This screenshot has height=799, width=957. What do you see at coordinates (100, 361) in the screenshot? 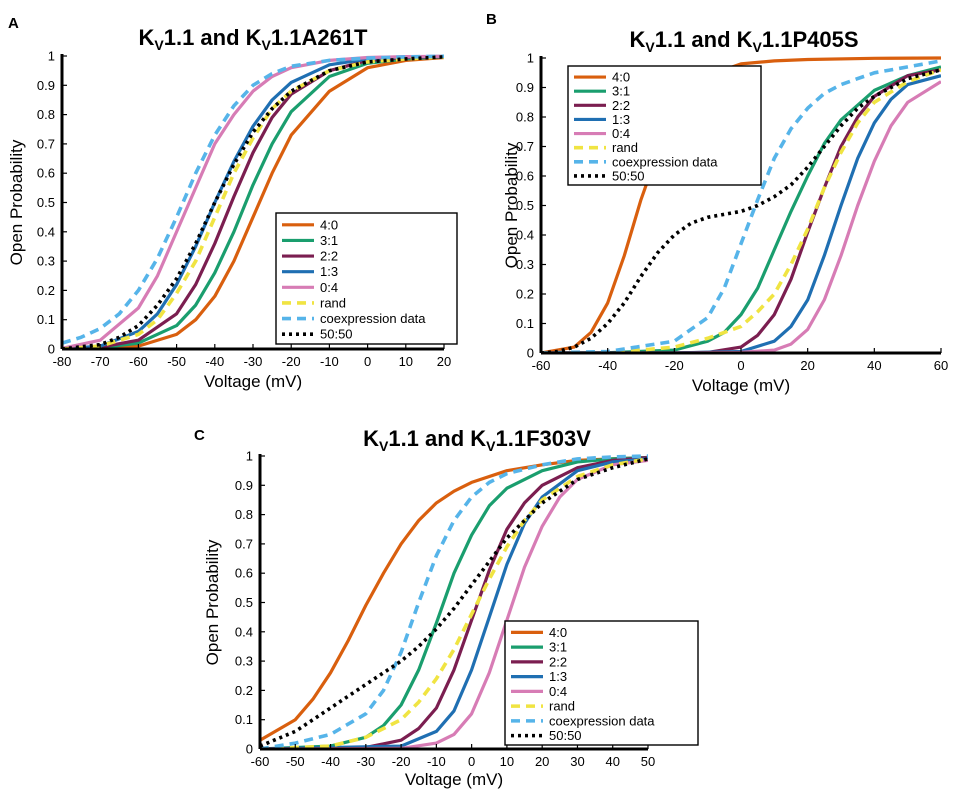
I see `x-tick-label: -70` at bounding box center [100, 361].